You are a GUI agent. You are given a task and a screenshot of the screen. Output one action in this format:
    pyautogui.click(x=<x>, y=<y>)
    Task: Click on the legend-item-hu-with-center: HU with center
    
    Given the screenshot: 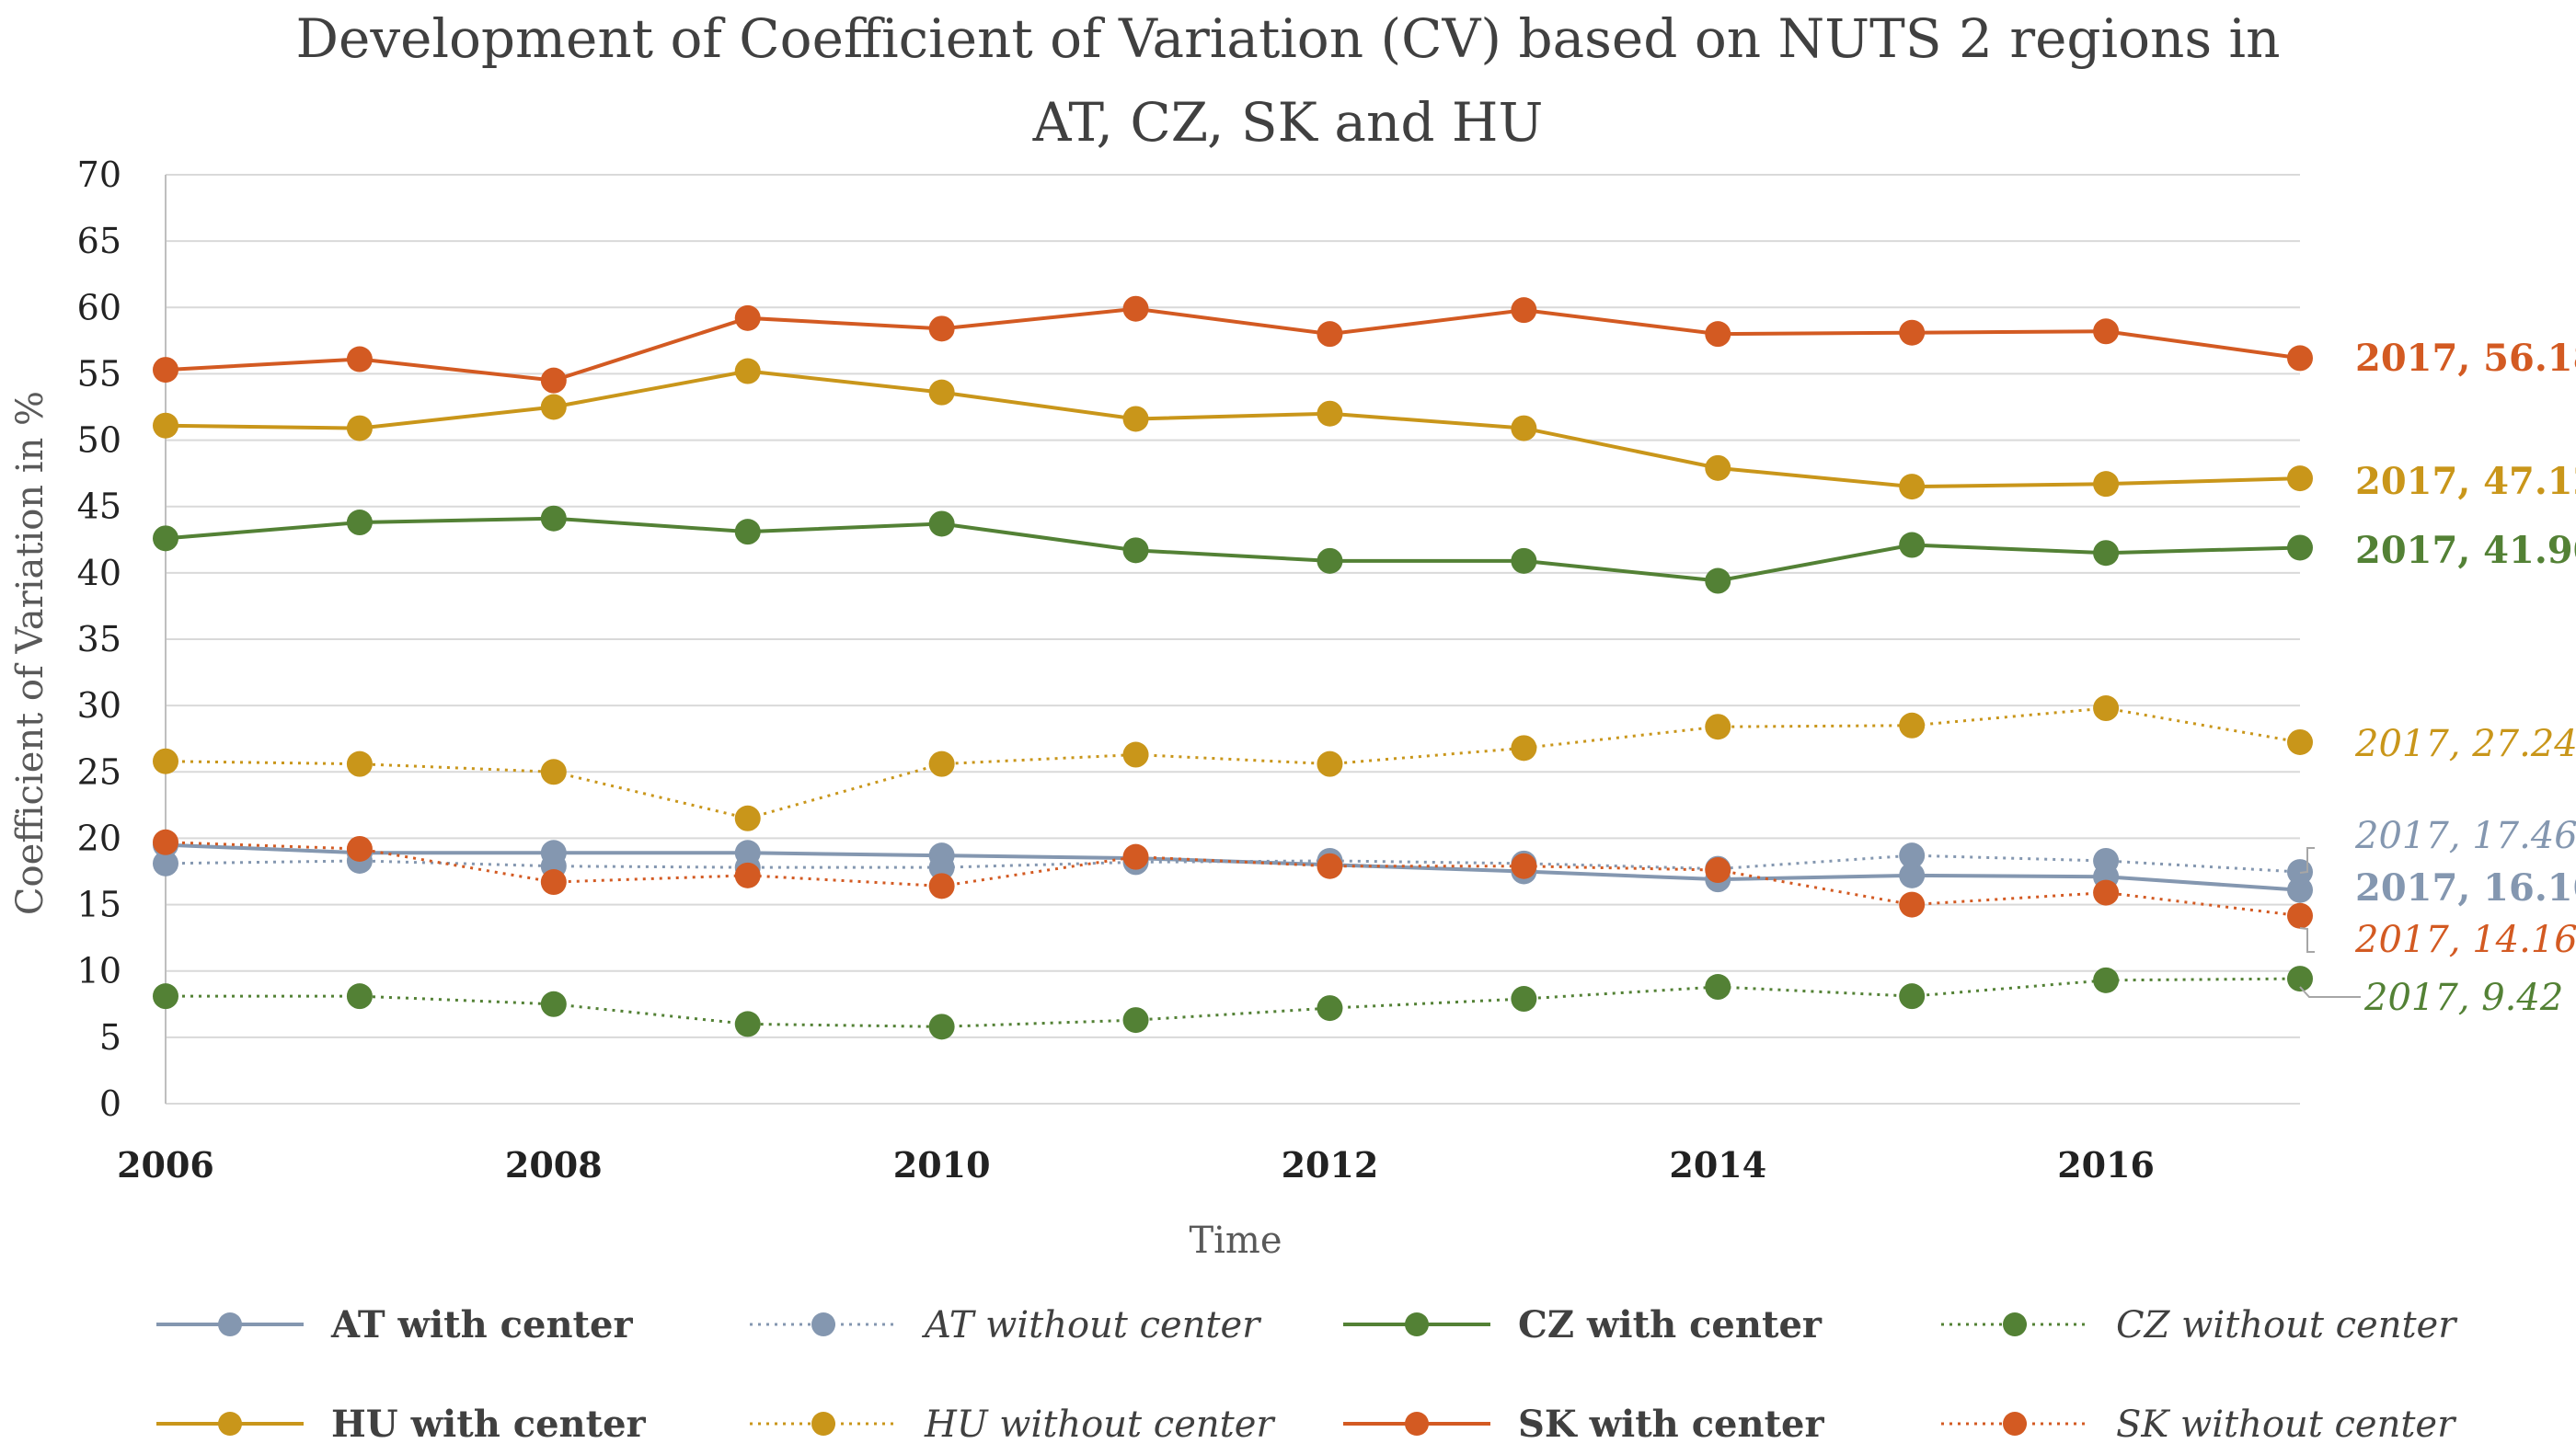 What is the action you would take?
    pyautogui.click(x=401, y=1424)
    